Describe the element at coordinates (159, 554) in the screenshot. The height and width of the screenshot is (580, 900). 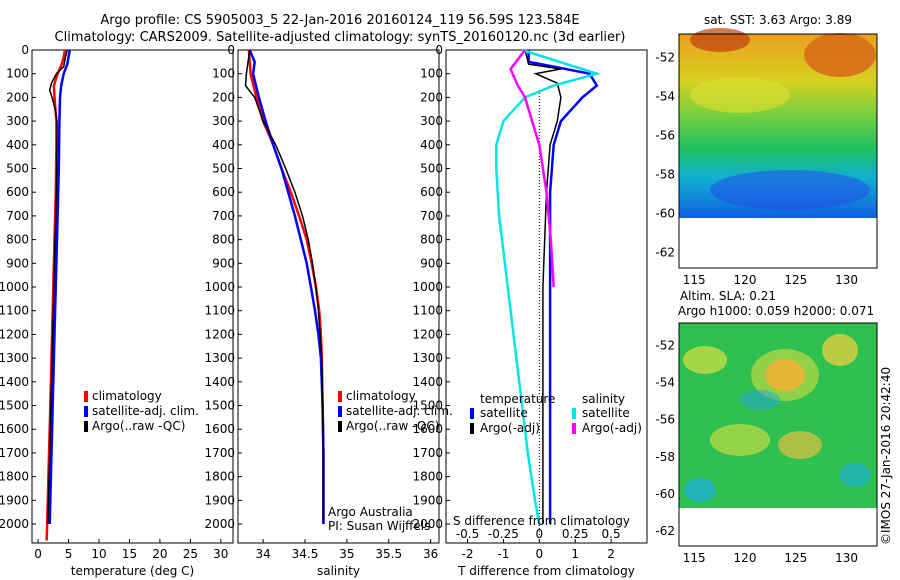
I see `temp-x-tick-label: 20` at that location.